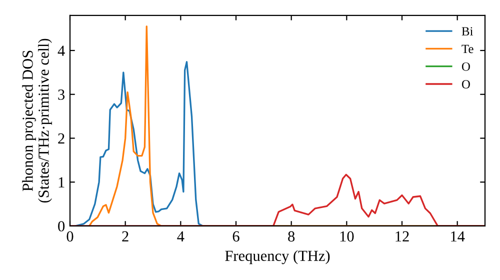  What do you see at coordinates (61, 51) in the screenshot?
I see `y-tick-label: 4` at bounding box center [61, 51].